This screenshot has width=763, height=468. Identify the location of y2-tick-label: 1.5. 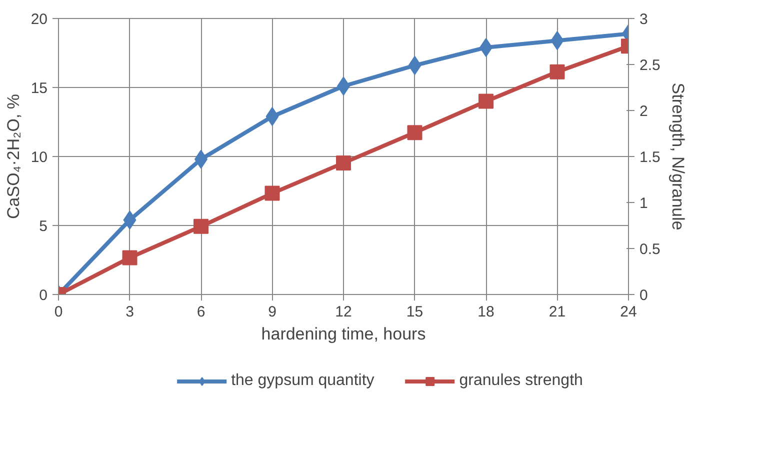
(650, 157).